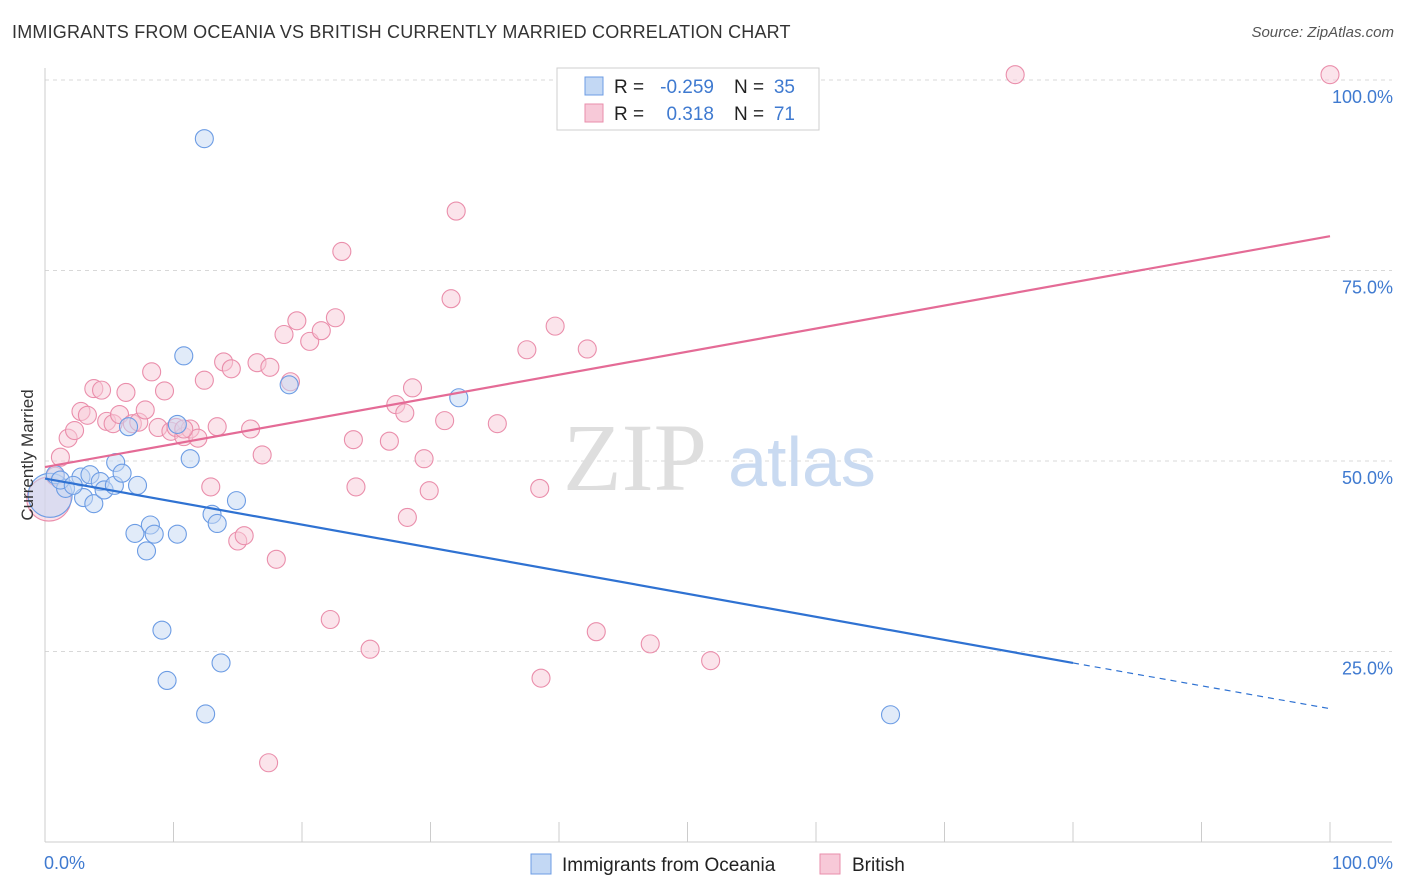 Image resolution: width=1406 pixels, height=892 pixels. Describe the element at coordinates (1201, 686) in the screenshot. I see `oceania-trend-extension` at that location.